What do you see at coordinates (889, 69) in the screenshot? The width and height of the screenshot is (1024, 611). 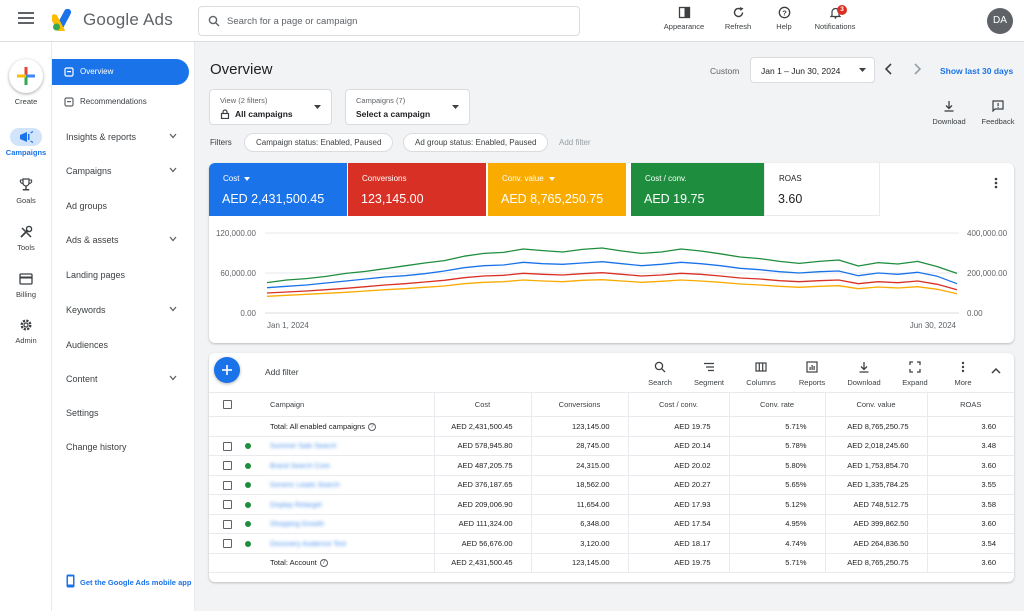 I see `chevron-left-icon` at bounding box center [889, 69].